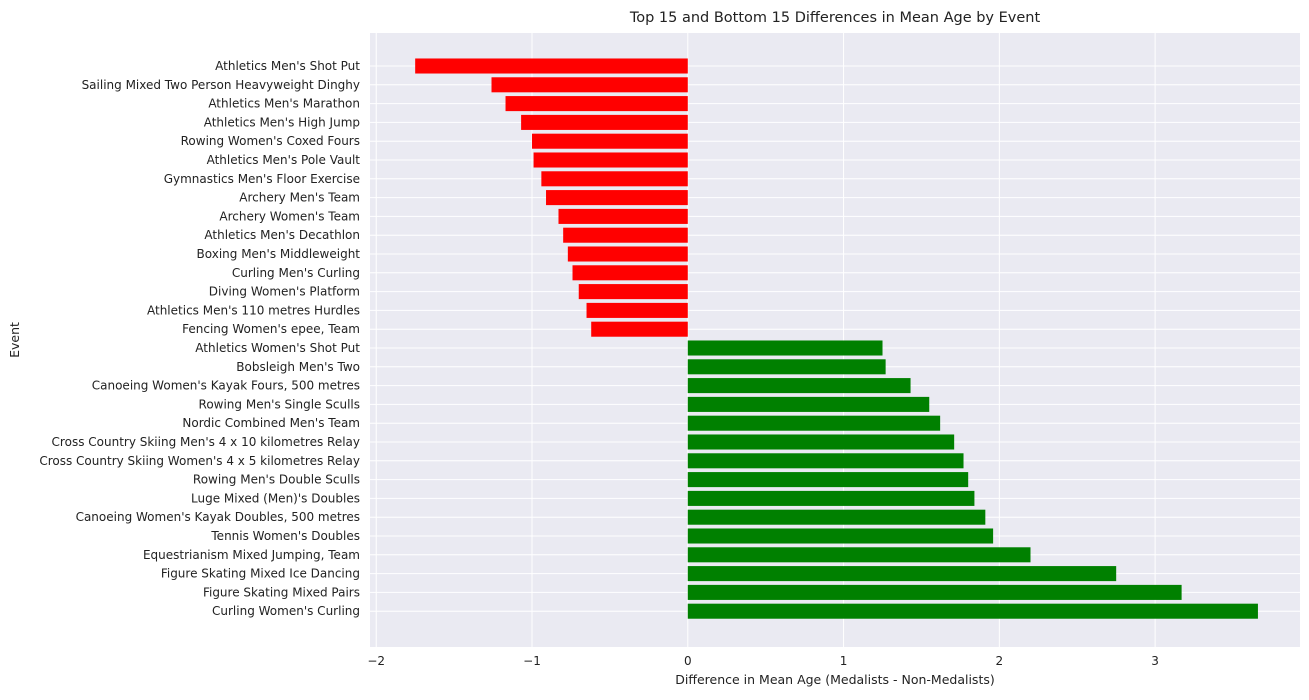  Describe the element at coordinates (286, 611) in the screenshot. I see `y-tick-label: Curling Women's Curling` at that location.